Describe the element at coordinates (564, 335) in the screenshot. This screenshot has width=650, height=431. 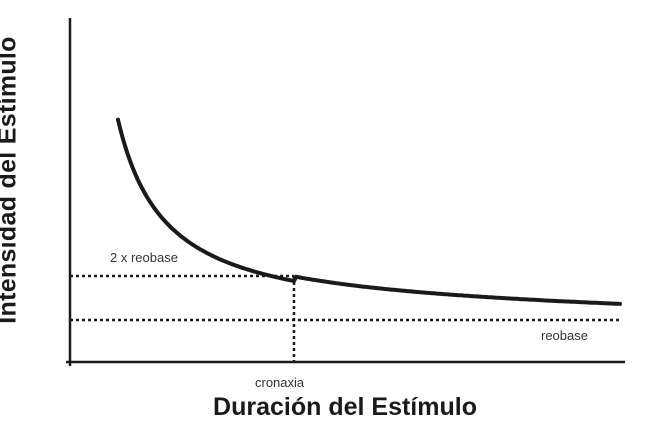
I see `reobase-label: reobase` at that location.